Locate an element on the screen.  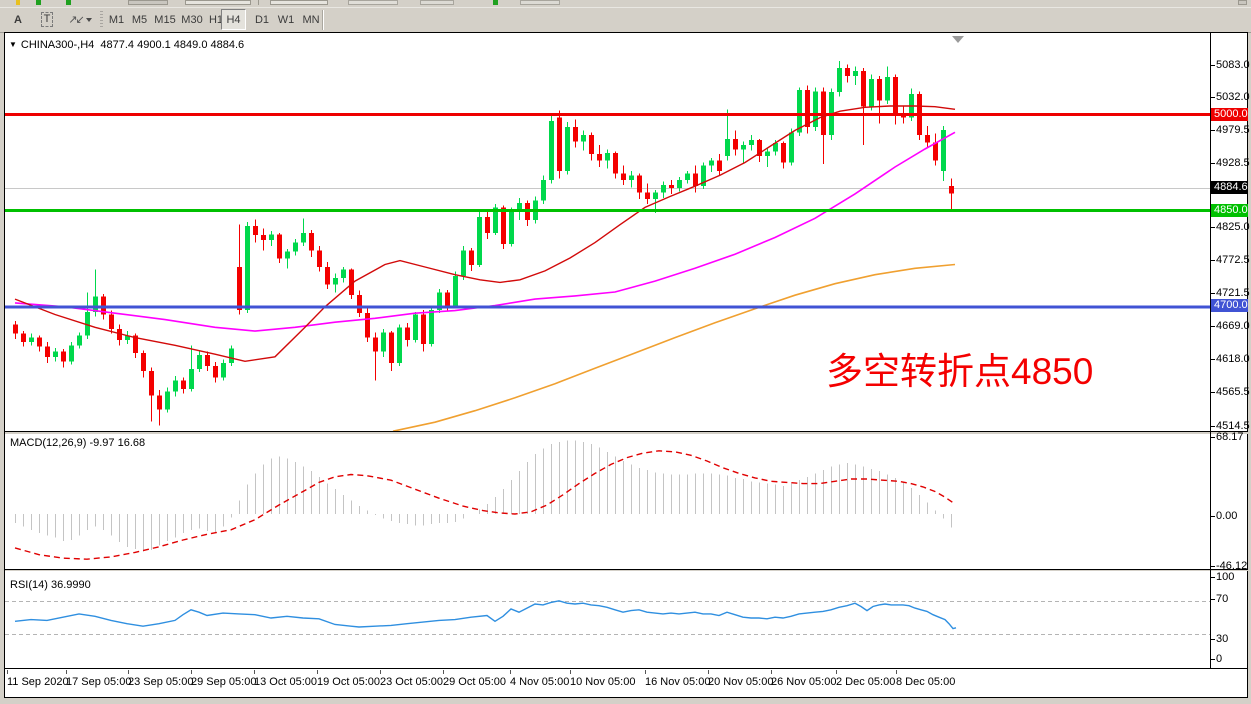
timeframe-button-D1: D1 is located at coordinates (262, 19).